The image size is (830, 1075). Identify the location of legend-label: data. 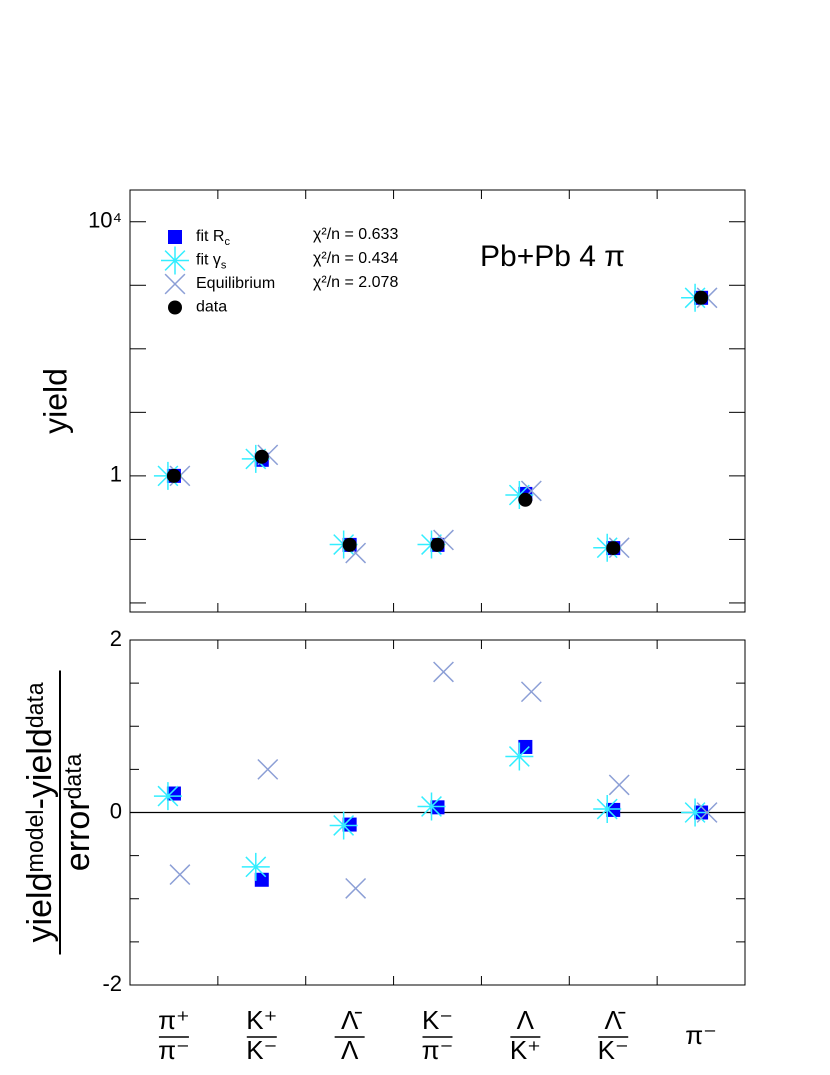
(211, 307).